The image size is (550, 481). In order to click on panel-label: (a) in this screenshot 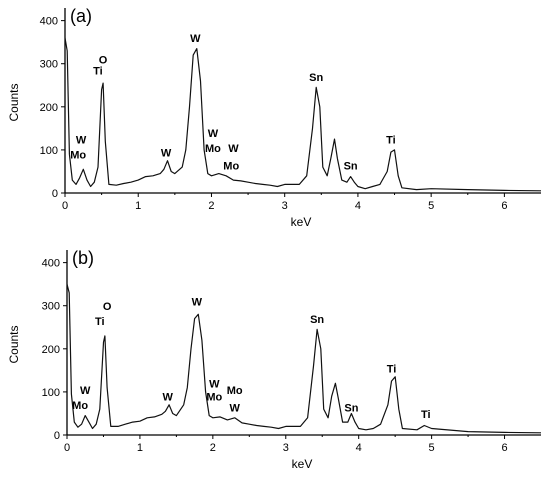, I will do `click(81, 16)`.